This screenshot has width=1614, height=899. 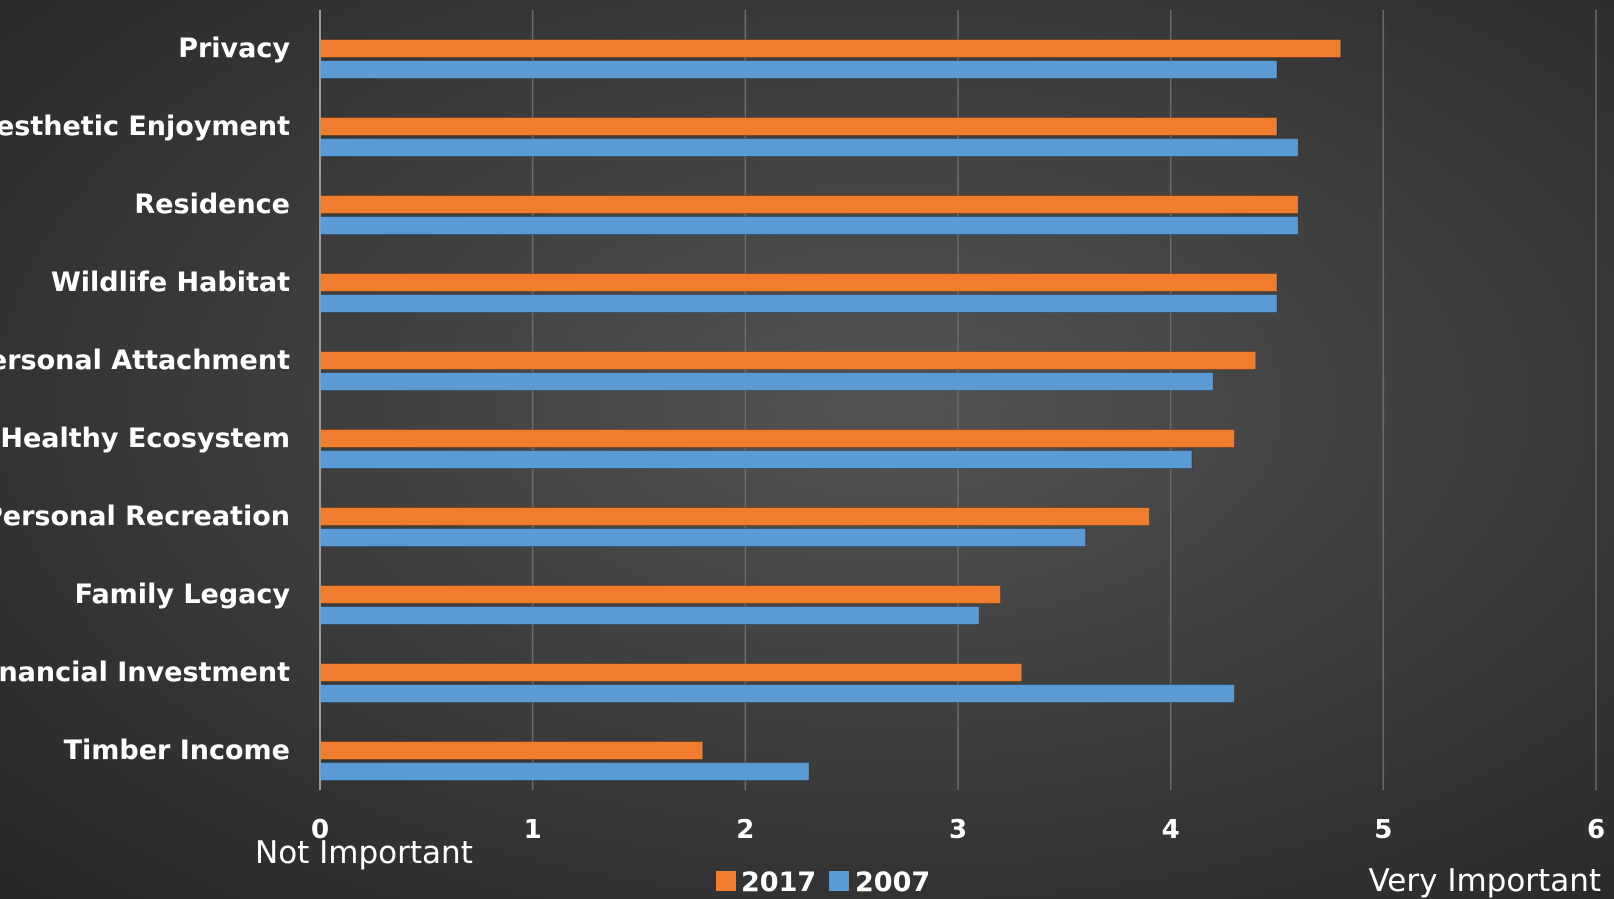 What do you see at coordinates (809, 225) in the screenshot?
I see `bar-2007-residence` at bounding box center [809, 225].